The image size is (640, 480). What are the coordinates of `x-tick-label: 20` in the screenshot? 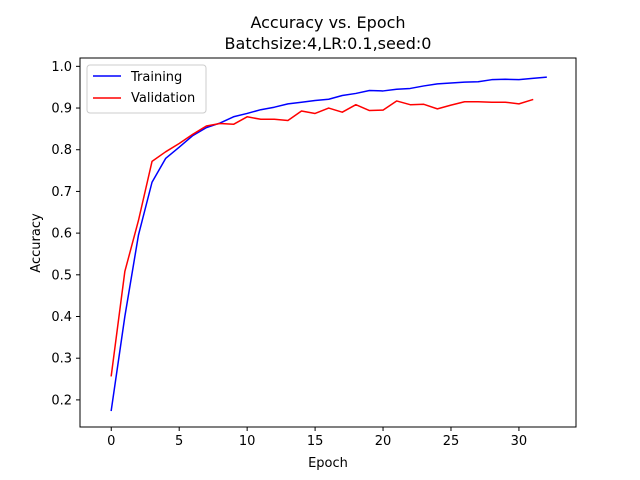 It's located at (383, 441).